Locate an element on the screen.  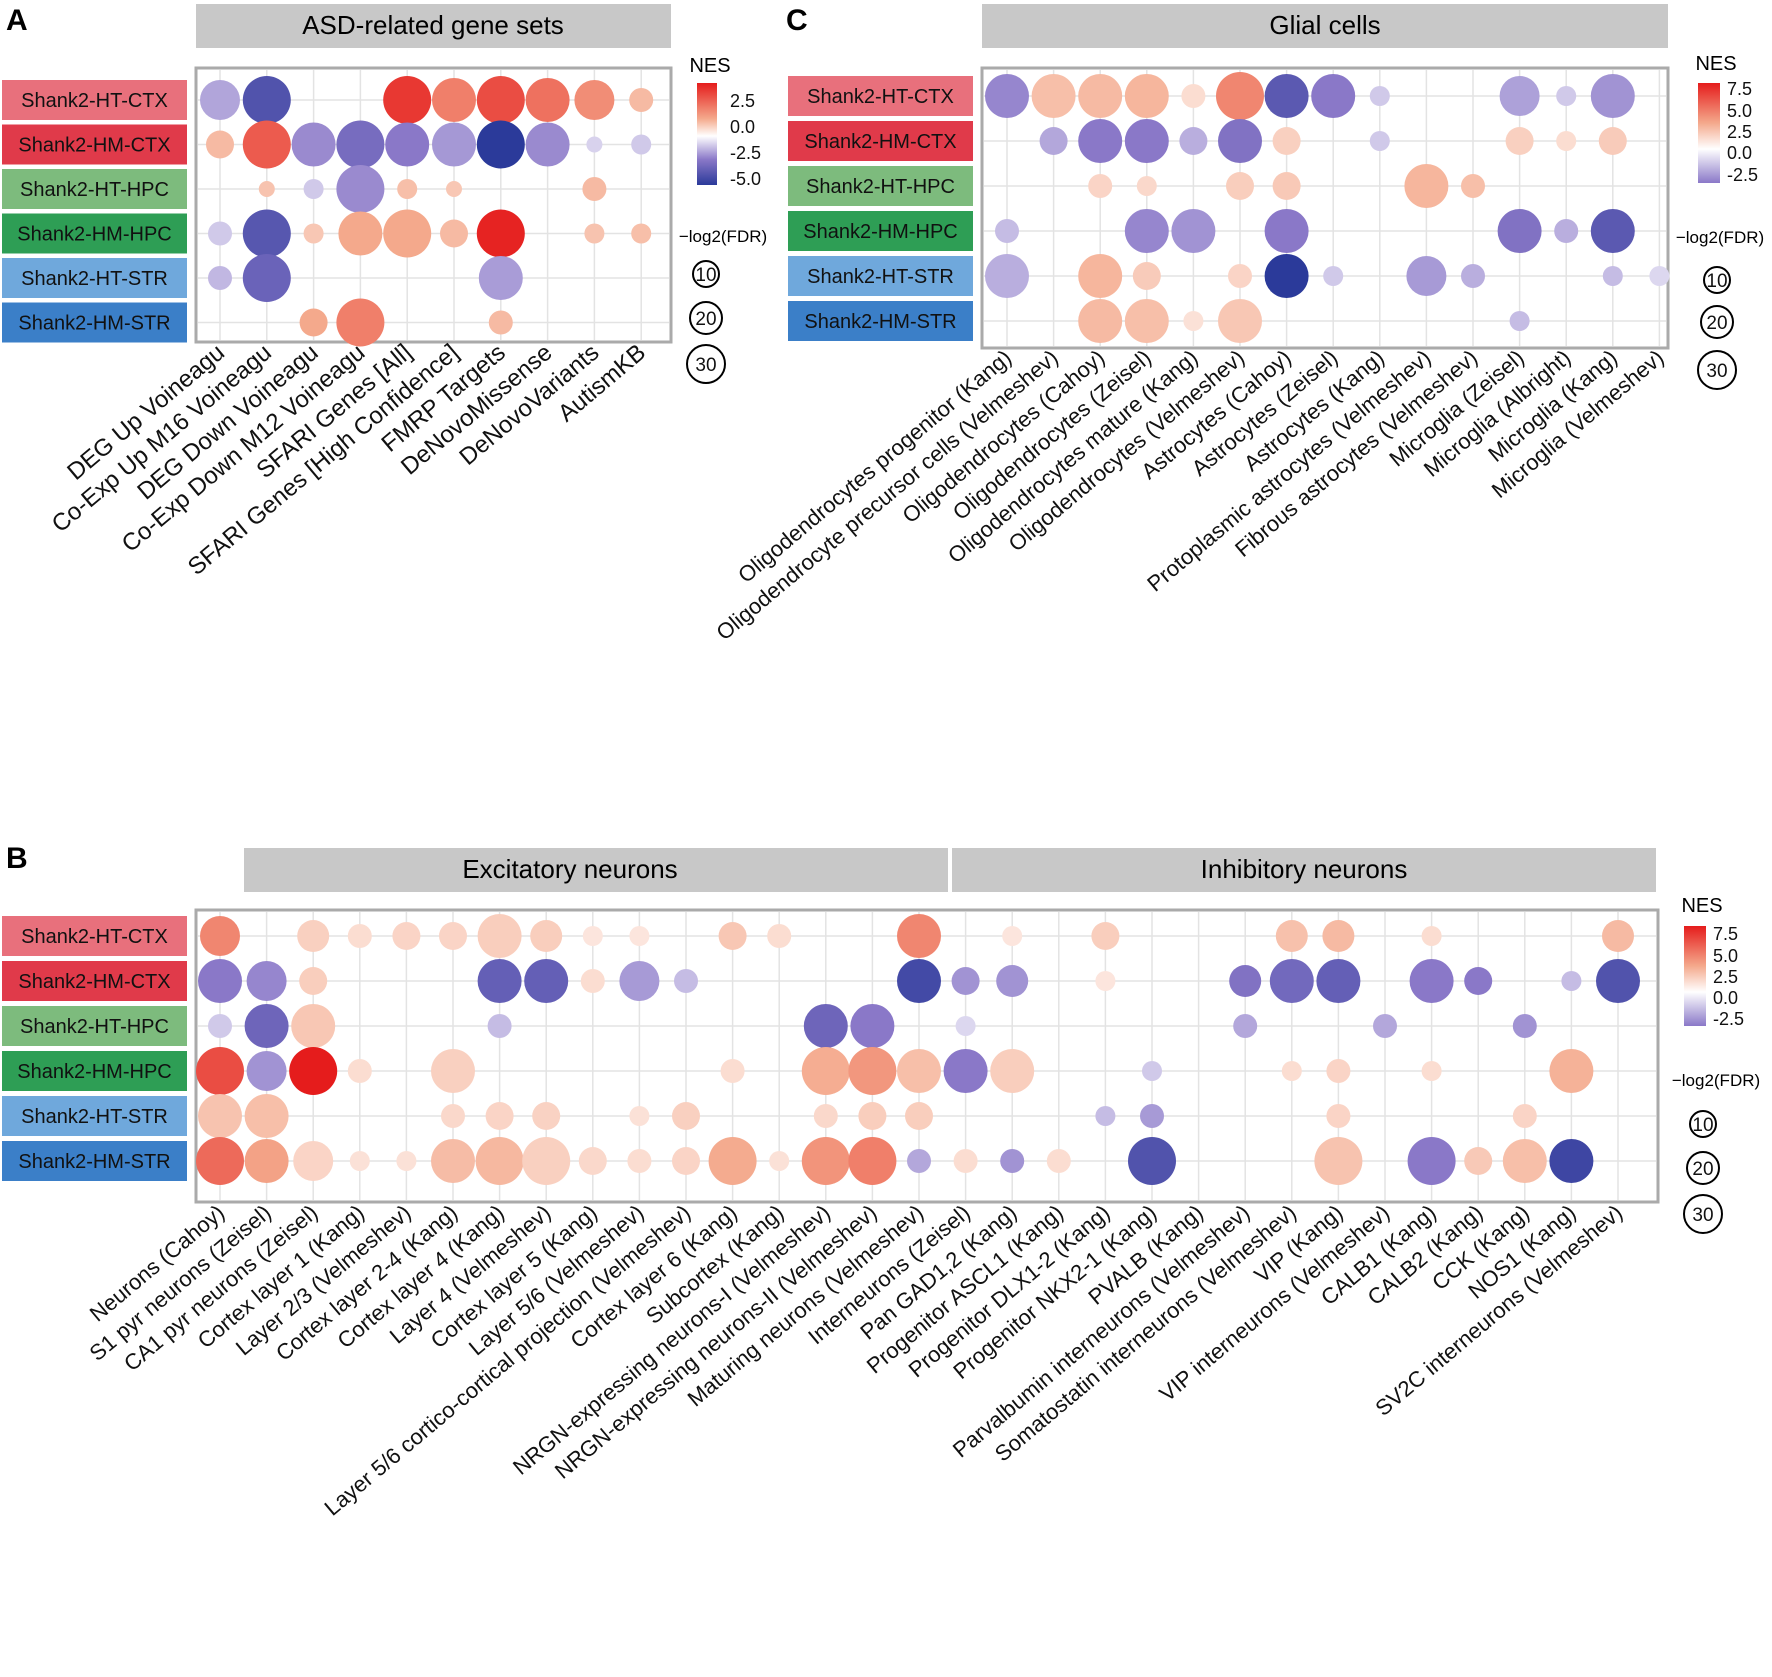
legend-tick-label: -5.0 is located at coordinates (745, 179).